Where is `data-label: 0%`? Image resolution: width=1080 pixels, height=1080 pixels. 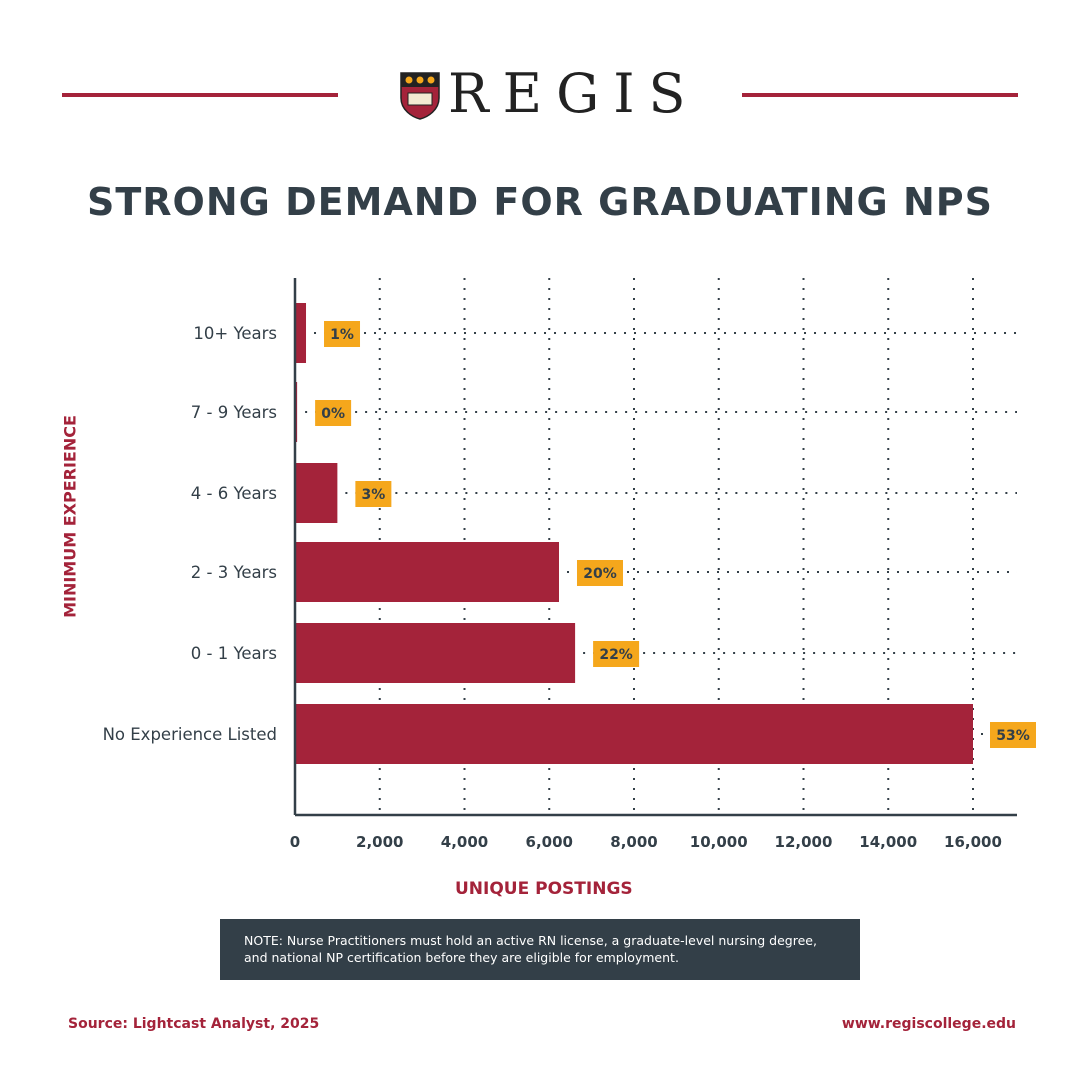
data-label: 0% is located at coordinates (333, 414).